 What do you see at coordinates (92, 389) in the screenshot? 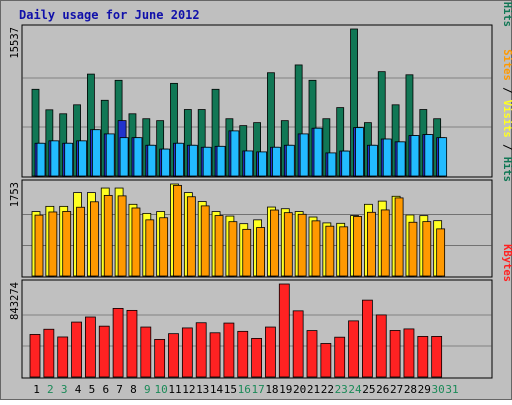
I see `x-tick-label: 5` at bounding box center [92, 389].